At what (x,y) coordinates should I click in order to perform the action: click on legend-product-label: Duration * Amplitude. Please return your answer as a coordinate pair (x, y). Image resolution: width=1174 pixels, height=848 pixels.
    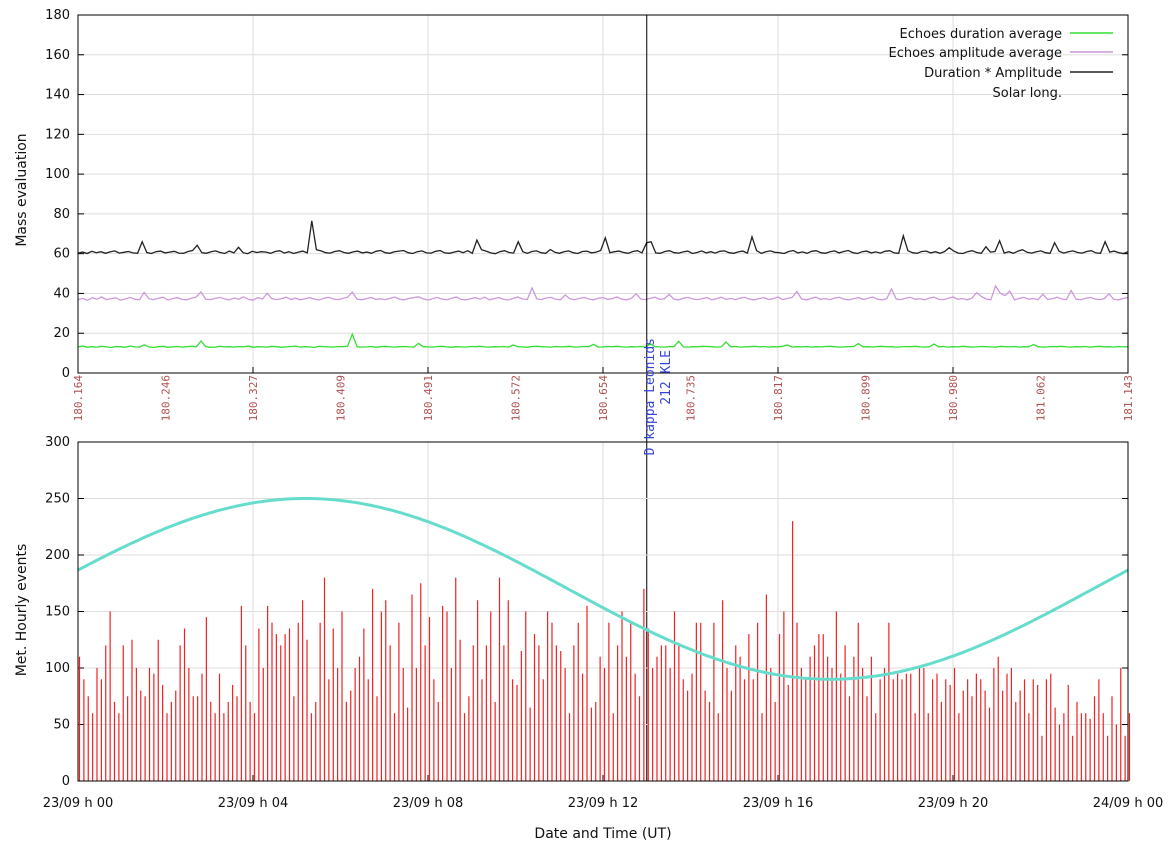
    Looking at the image, I should click on (993, 73).